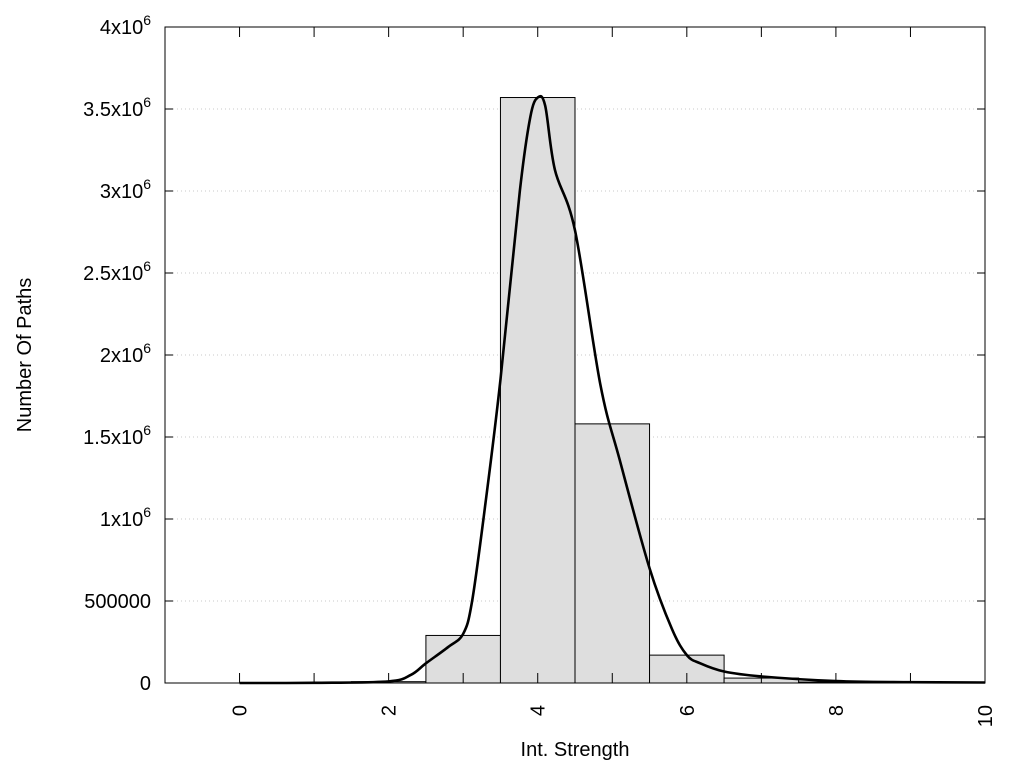  What do you see at coordinates (25, 355) in the screenshot?
I see `y-axis-label: Number Of Paths` at bounding box center [25, 355].